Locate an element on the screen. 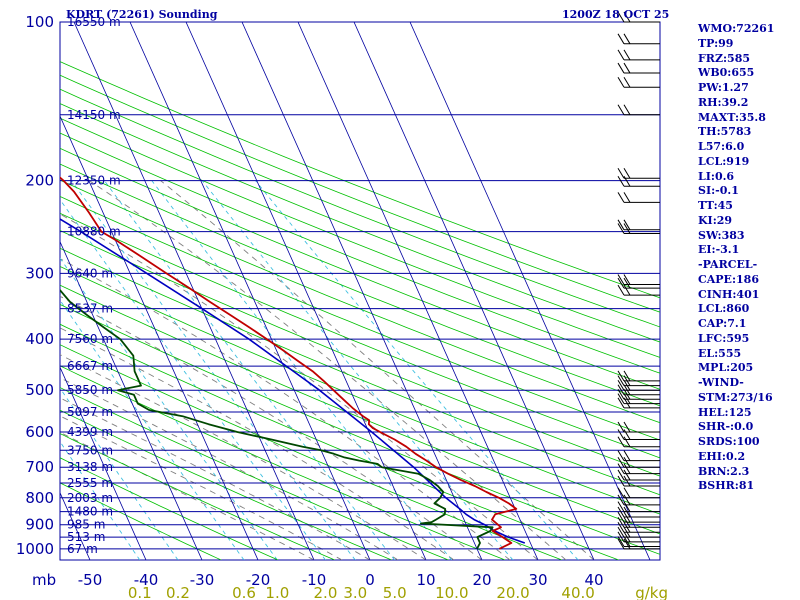 The image size is (800, 600). temperature-tick-label: -20 is located at coordinates (258, 580).